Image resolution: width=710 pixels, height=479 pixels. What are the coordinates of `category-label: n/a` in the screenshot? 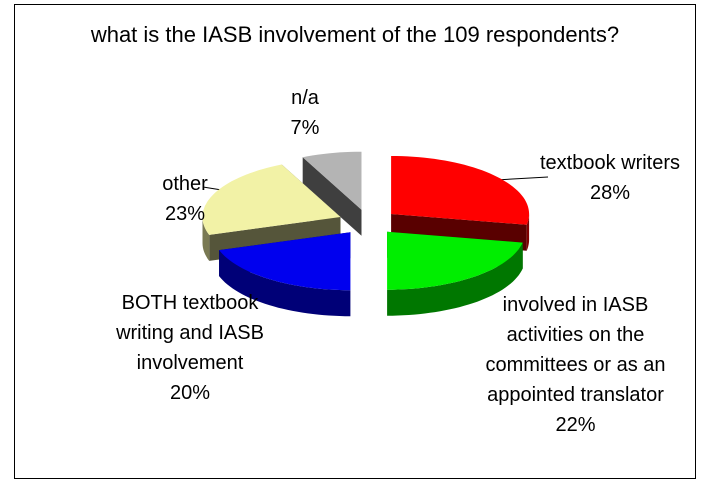 It's located at (305, 98).